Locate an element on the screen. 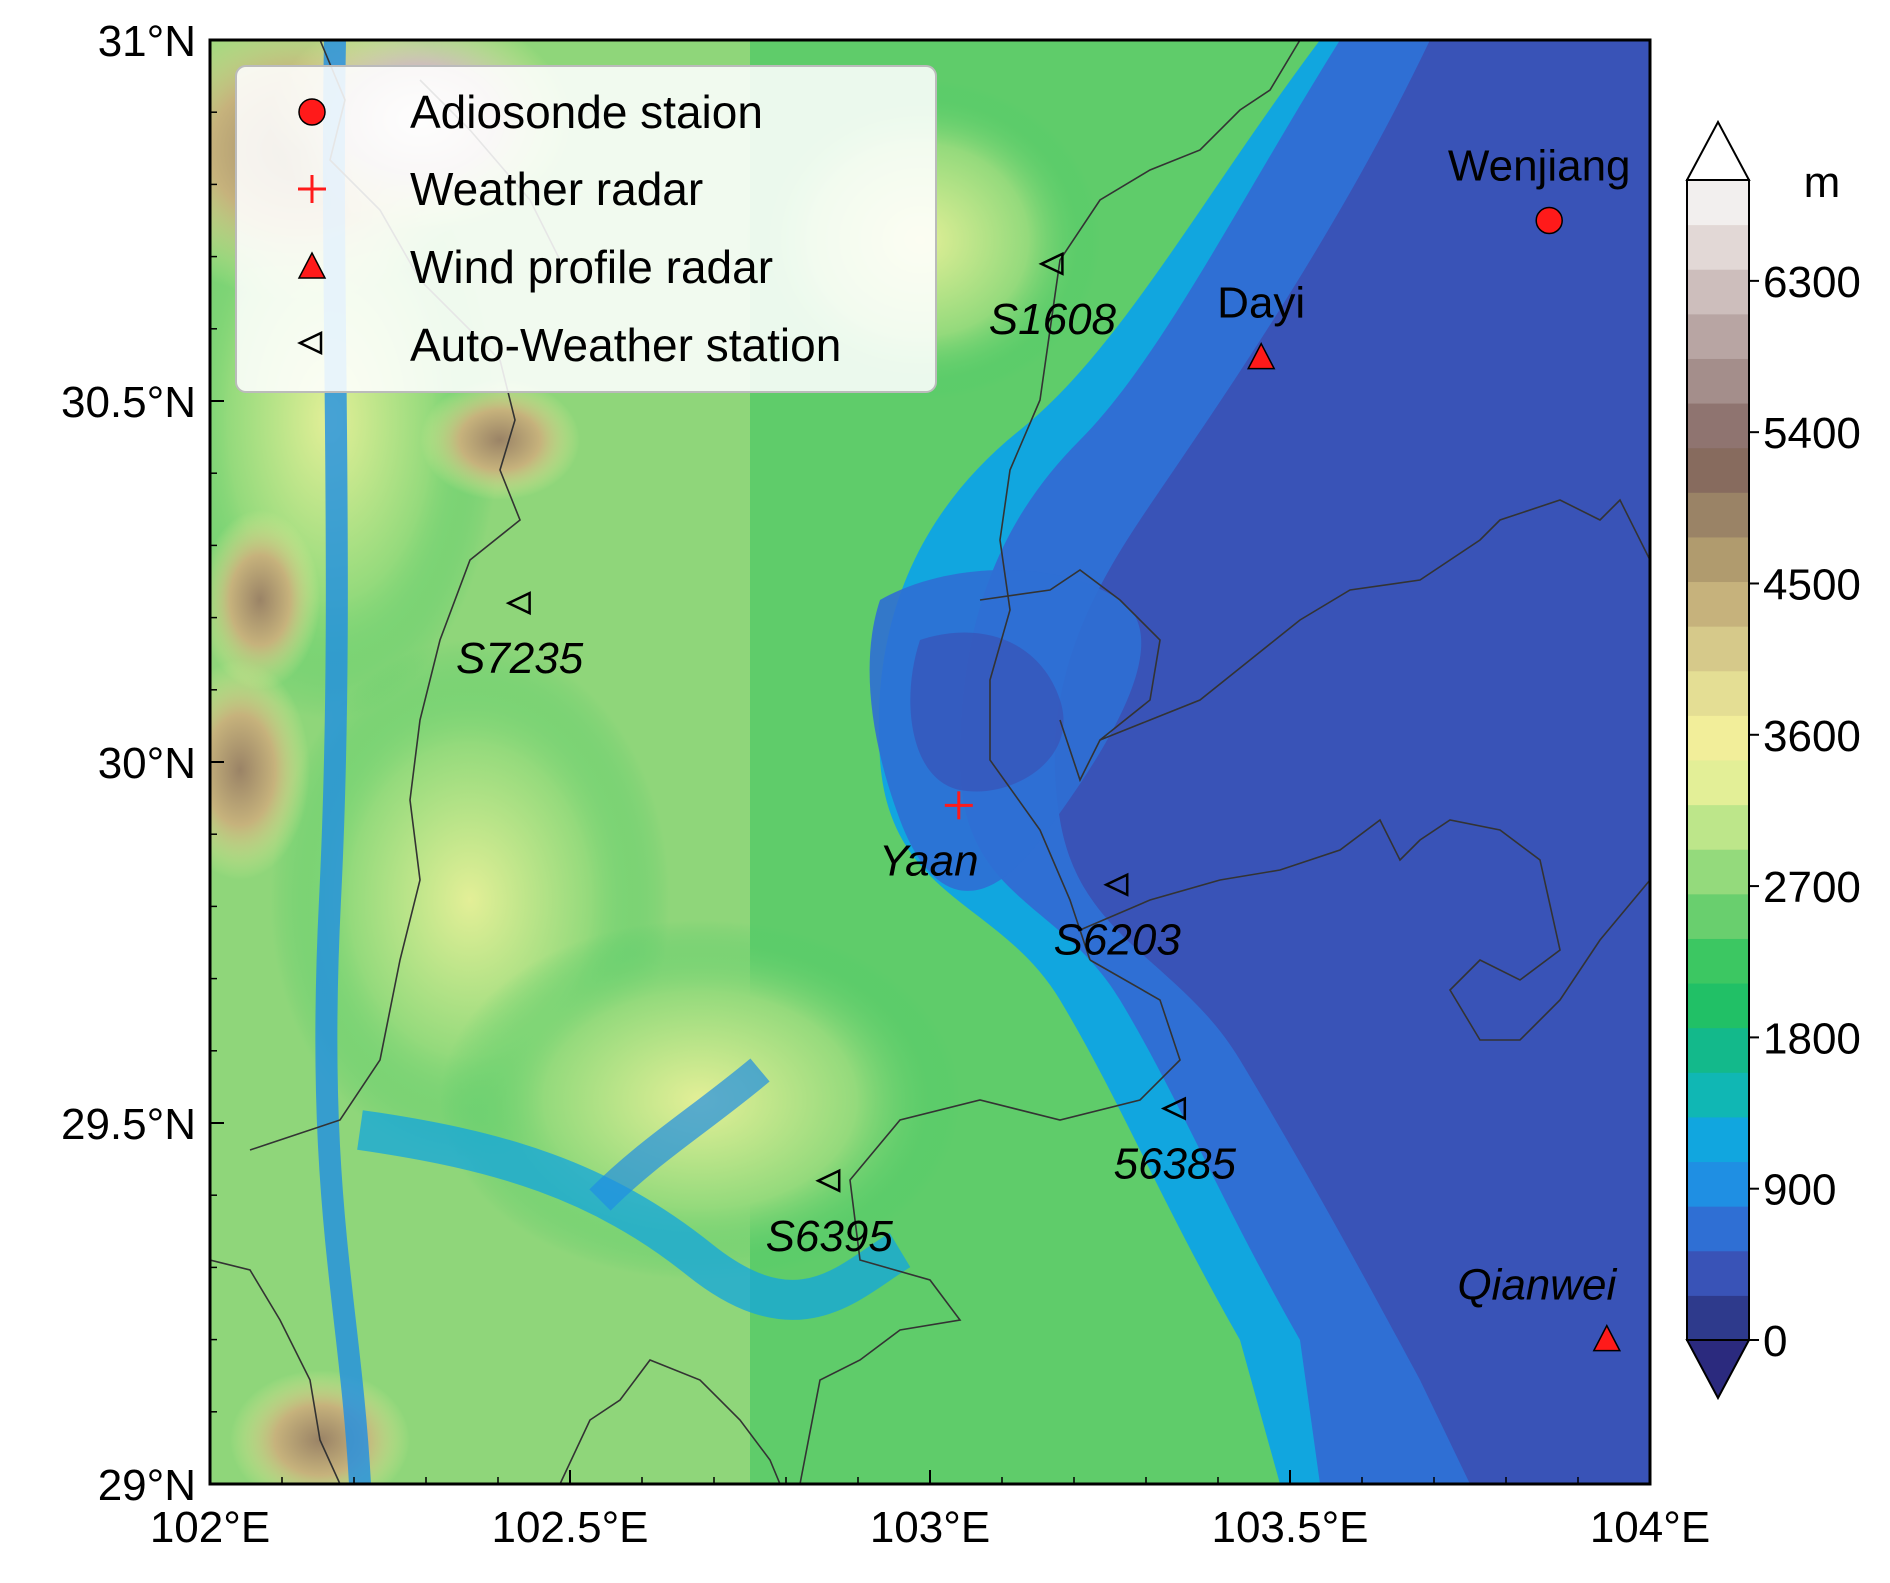  colorbar-unit: m is located at coordinates (1822, 182).